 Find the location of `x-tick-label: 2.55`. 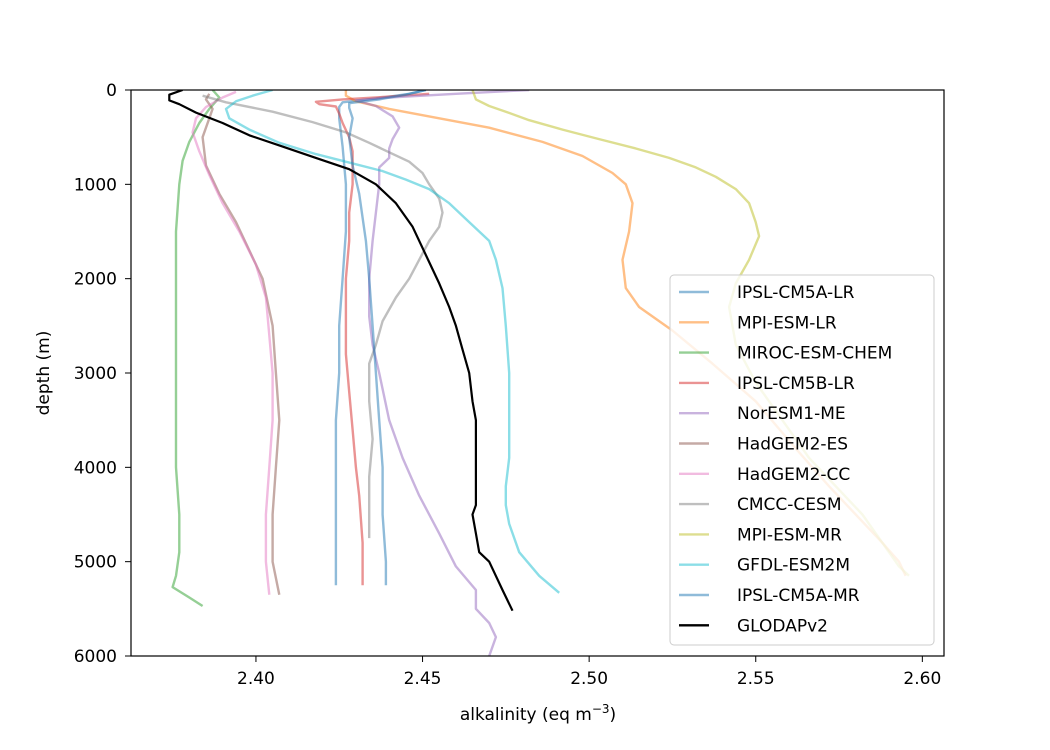

x-tick-label: 2.55 is located at coordinates (756, 679).